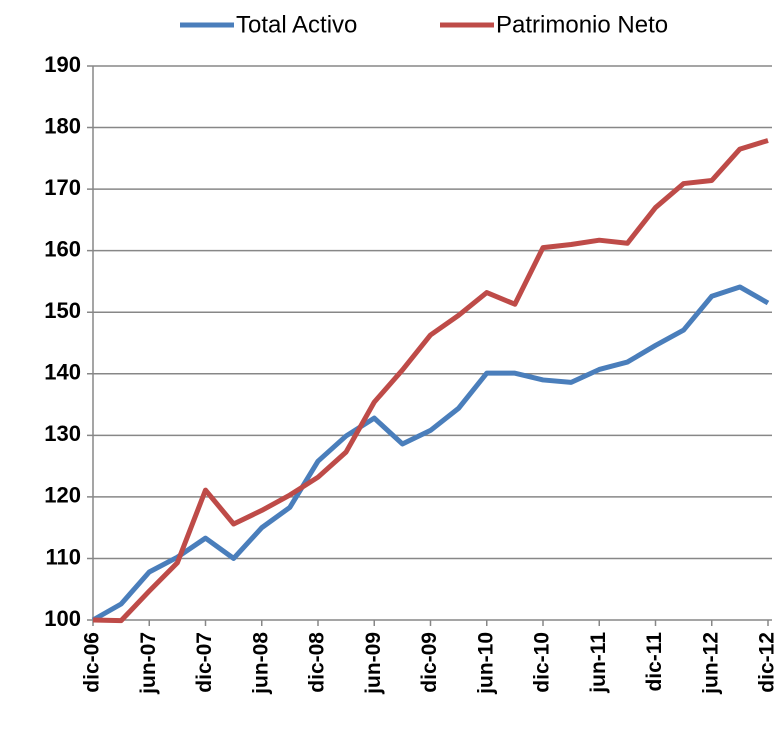 The image size is (784, 732). I want to click on legend-label: Total Activo, so click(296, 24).